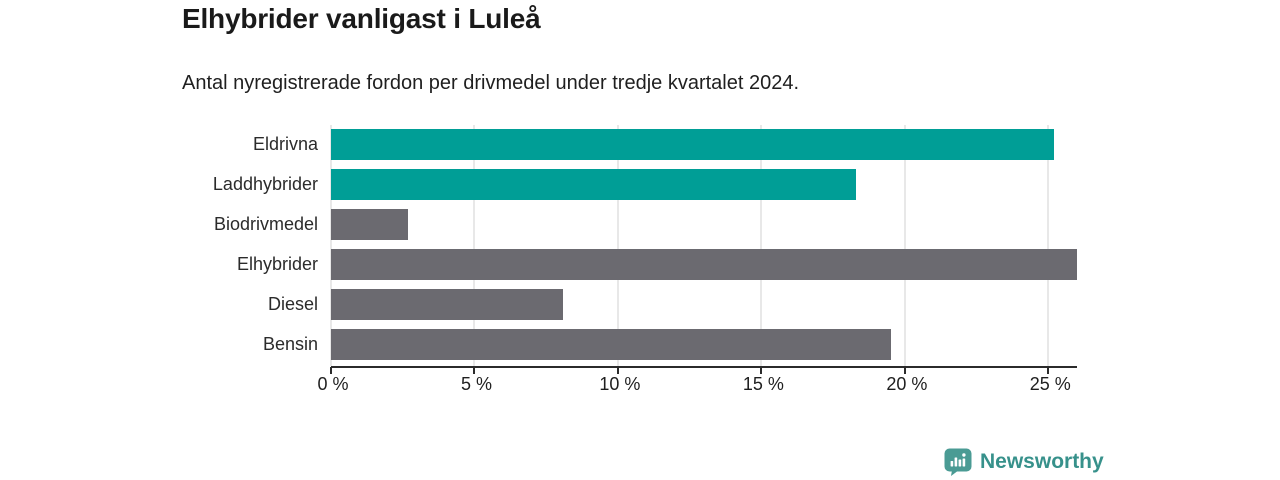  Describe the element at coordinates (594, 184) in the screenshot. I see `bar-laddhybrider` at that location.